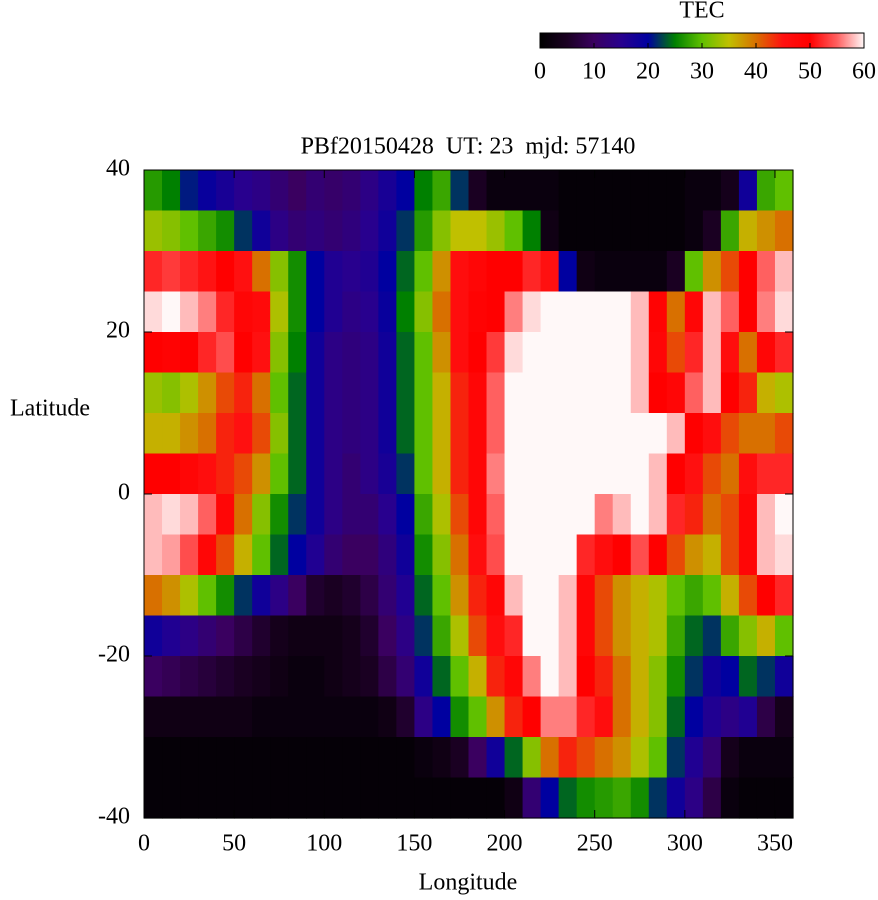  What do you see at coordinates (594, 72) in the screenshot?
I see `colorbar-tick-label: 10` at bounding box center [594, 72].